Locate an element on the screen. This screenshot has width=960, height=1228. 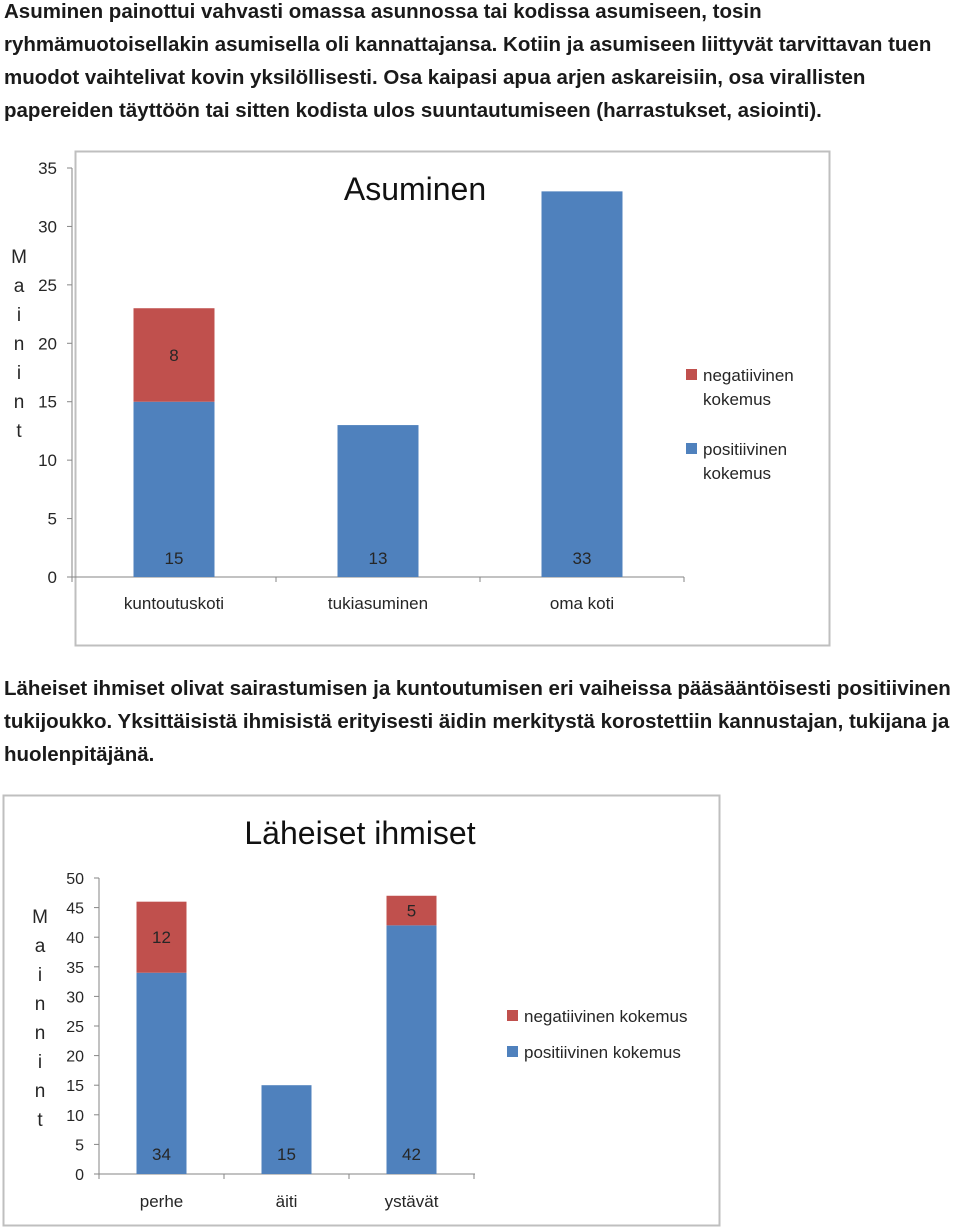
data-label-positive: 33 is located at coordinates (582, 558).